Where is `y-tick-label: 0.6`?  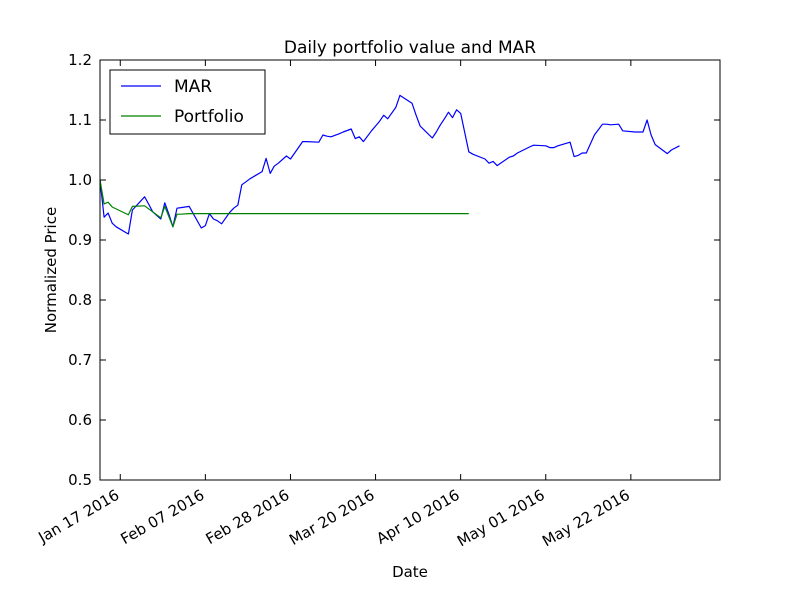 y-tick-label: 0.6 is located at coordinates (80, 420).